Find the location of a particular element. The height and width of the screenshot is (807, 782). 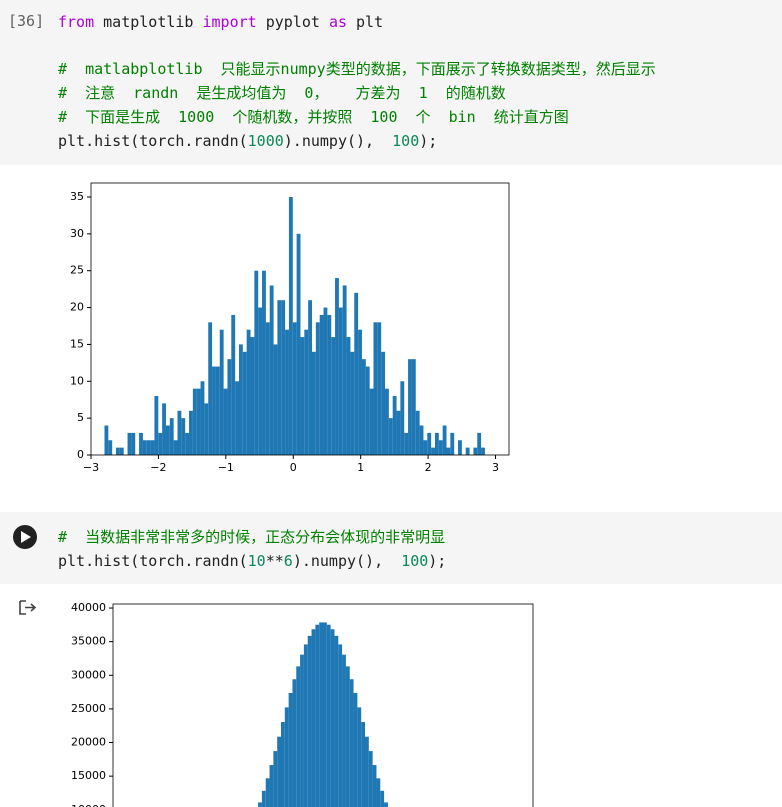

code-token: 10 is located at coordinates (256, 561).